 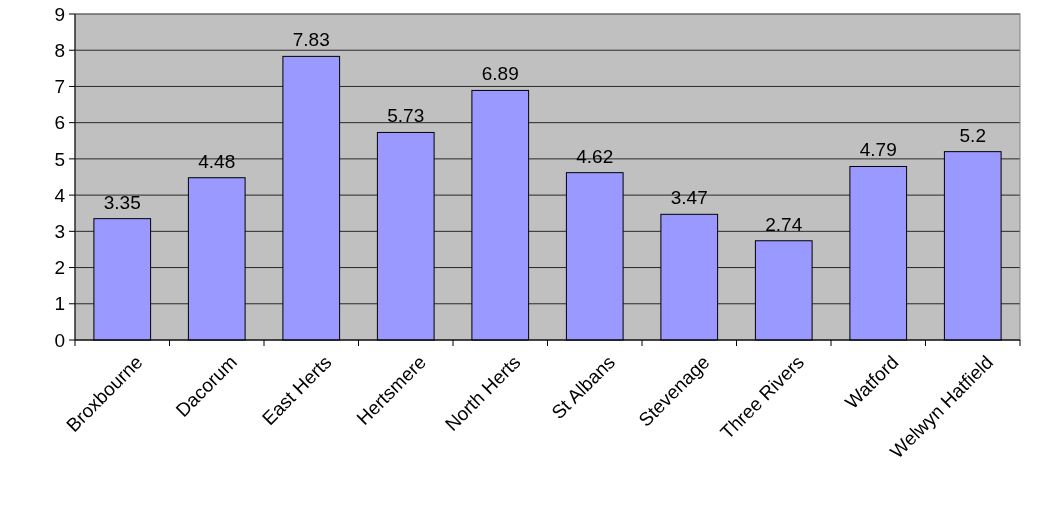 I want to click on data-label: 3.35, so click(x=122, y=202).